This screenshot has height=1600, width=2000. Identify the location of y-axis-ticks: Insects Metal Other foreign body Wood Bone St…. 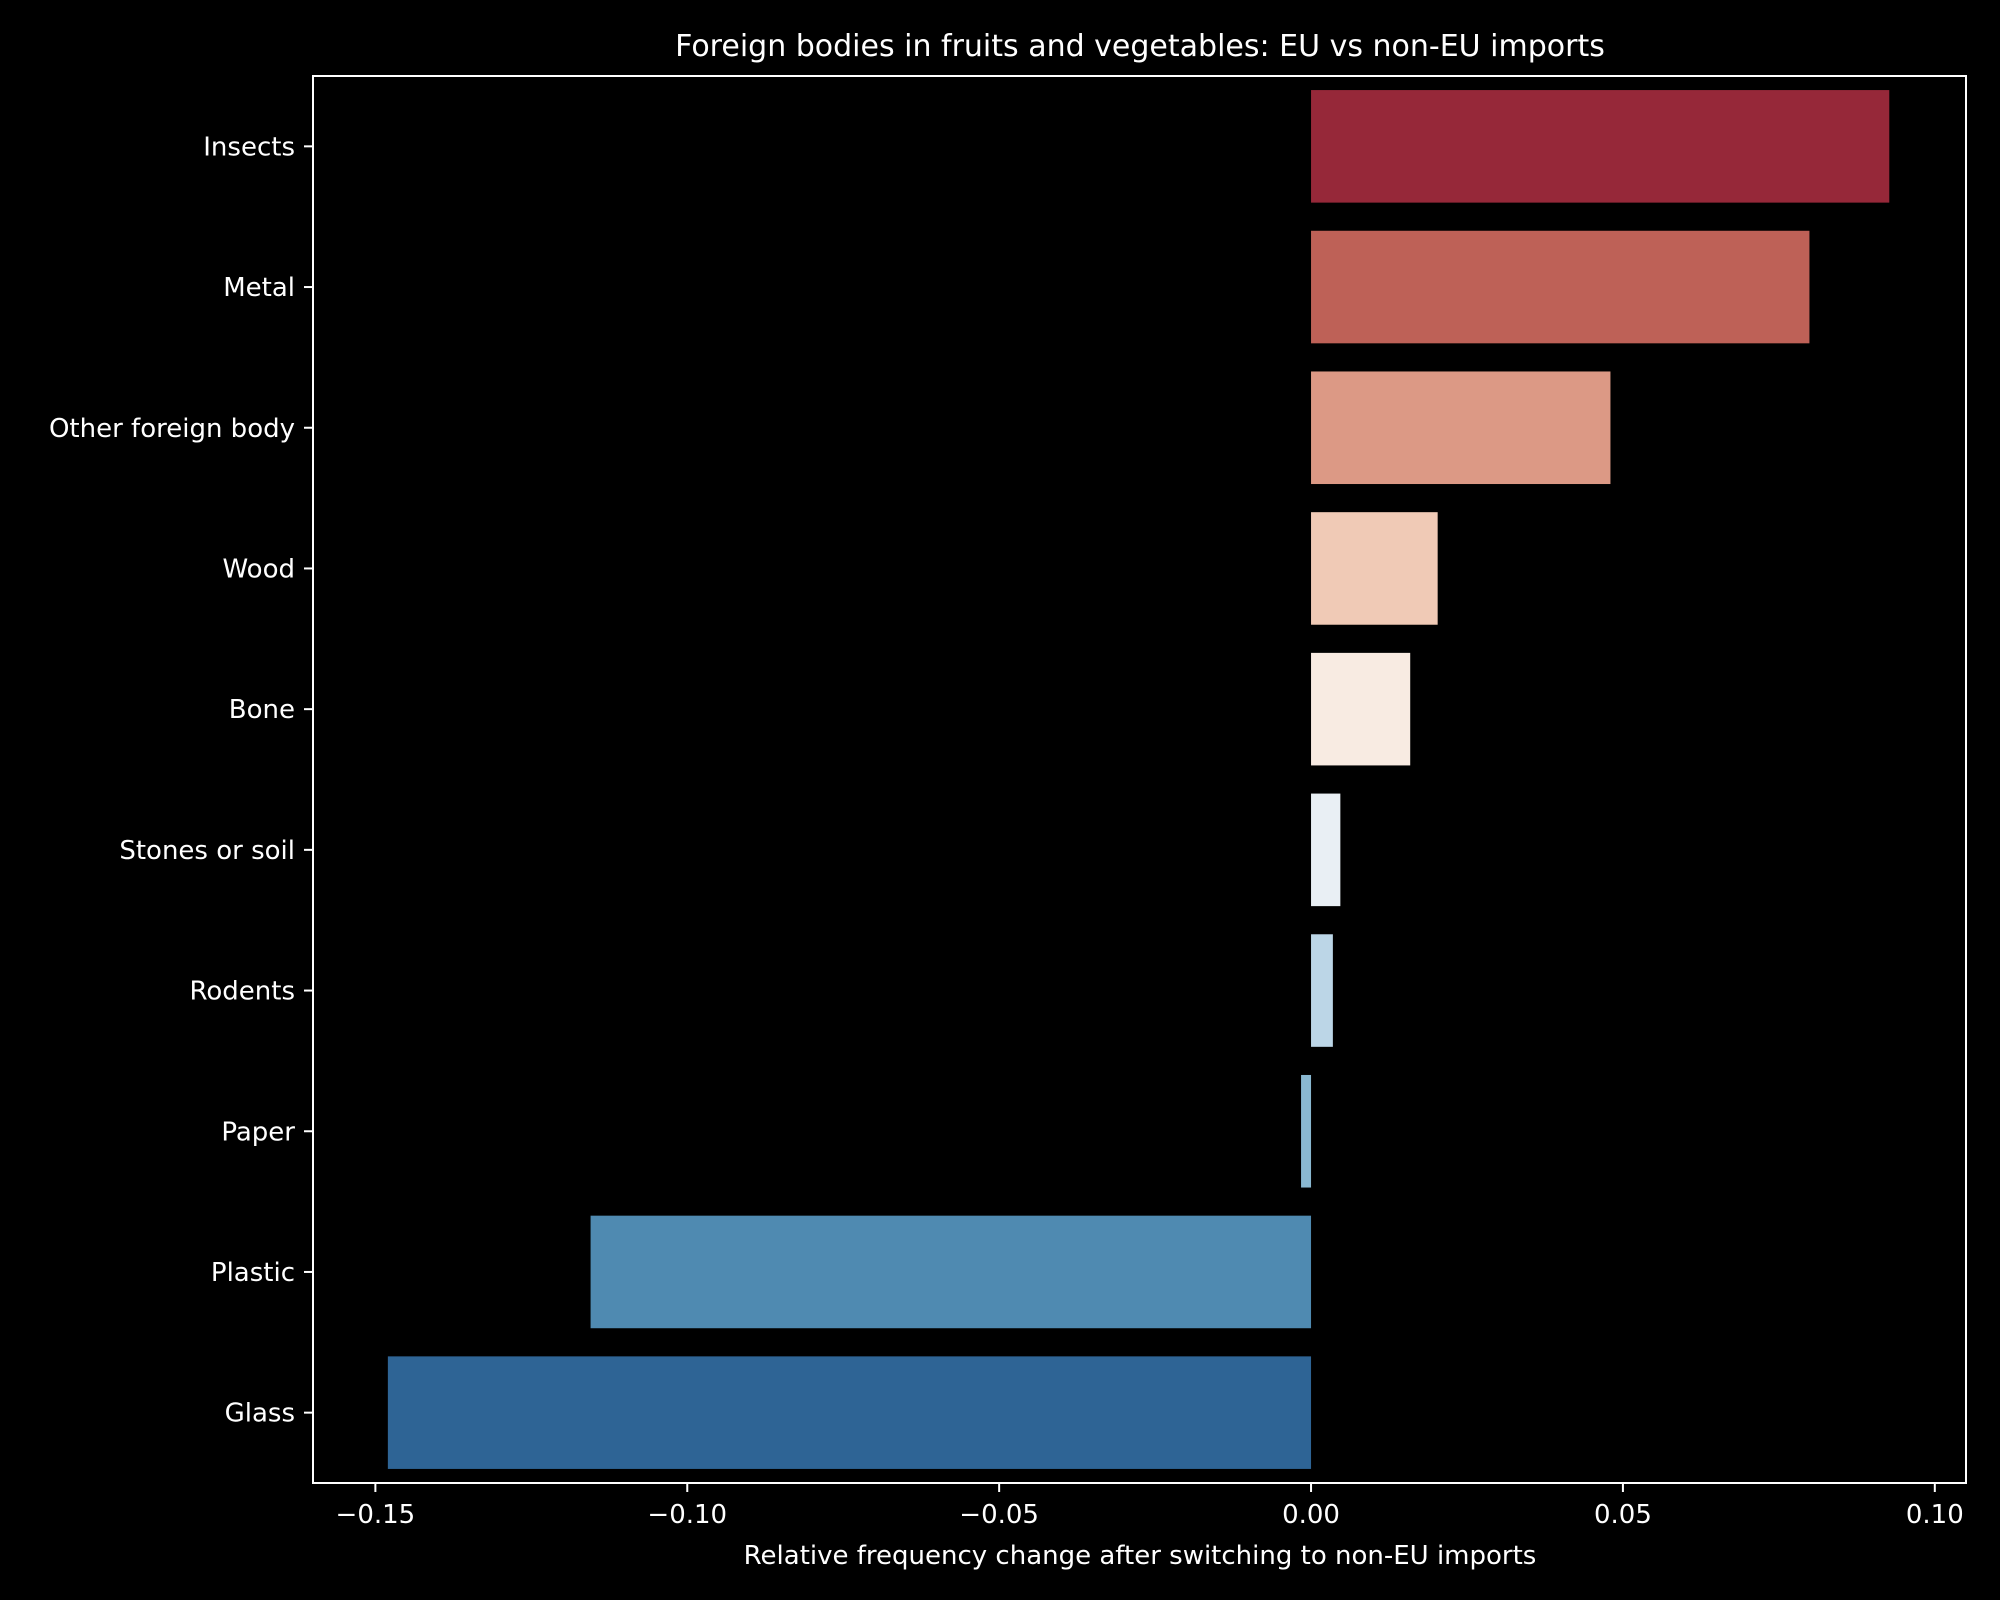
(181, 780).